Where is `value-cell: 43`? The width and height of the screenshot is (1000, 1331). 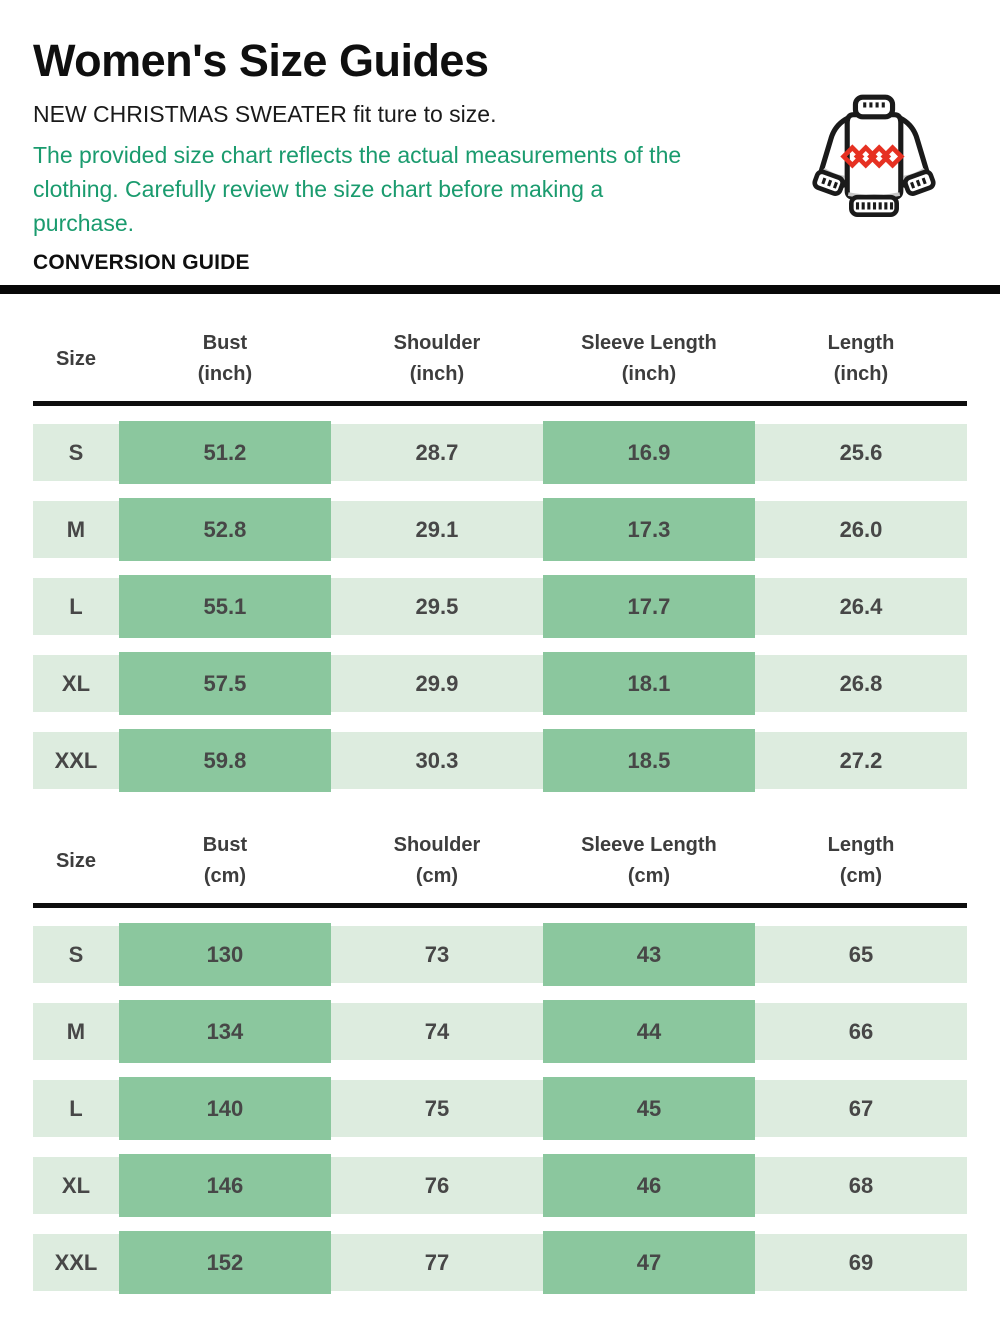
value-cell: 43 is located at coordinates (648, 955).